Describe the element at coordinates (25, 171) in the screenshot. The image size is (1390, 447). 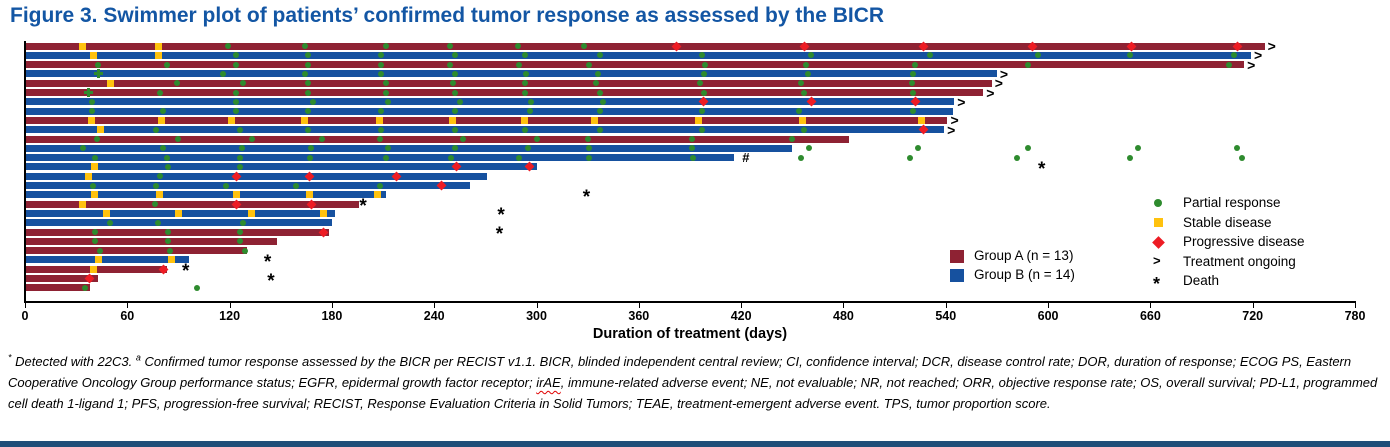
I see `y-axis-line` at that location.